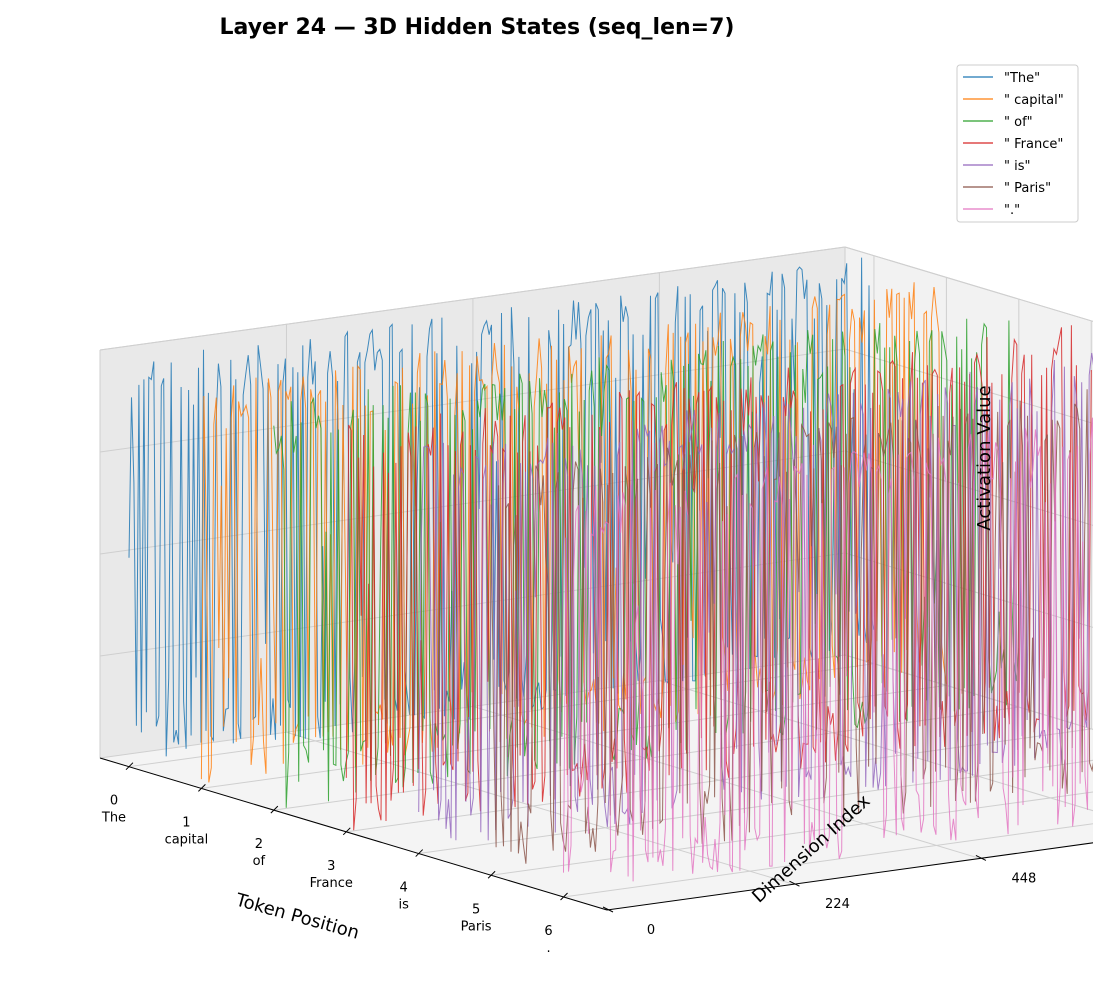 The width and height of the screenshot is (1093, 1004). I want to click on x-tick-token: Paris, so click(476, 926).